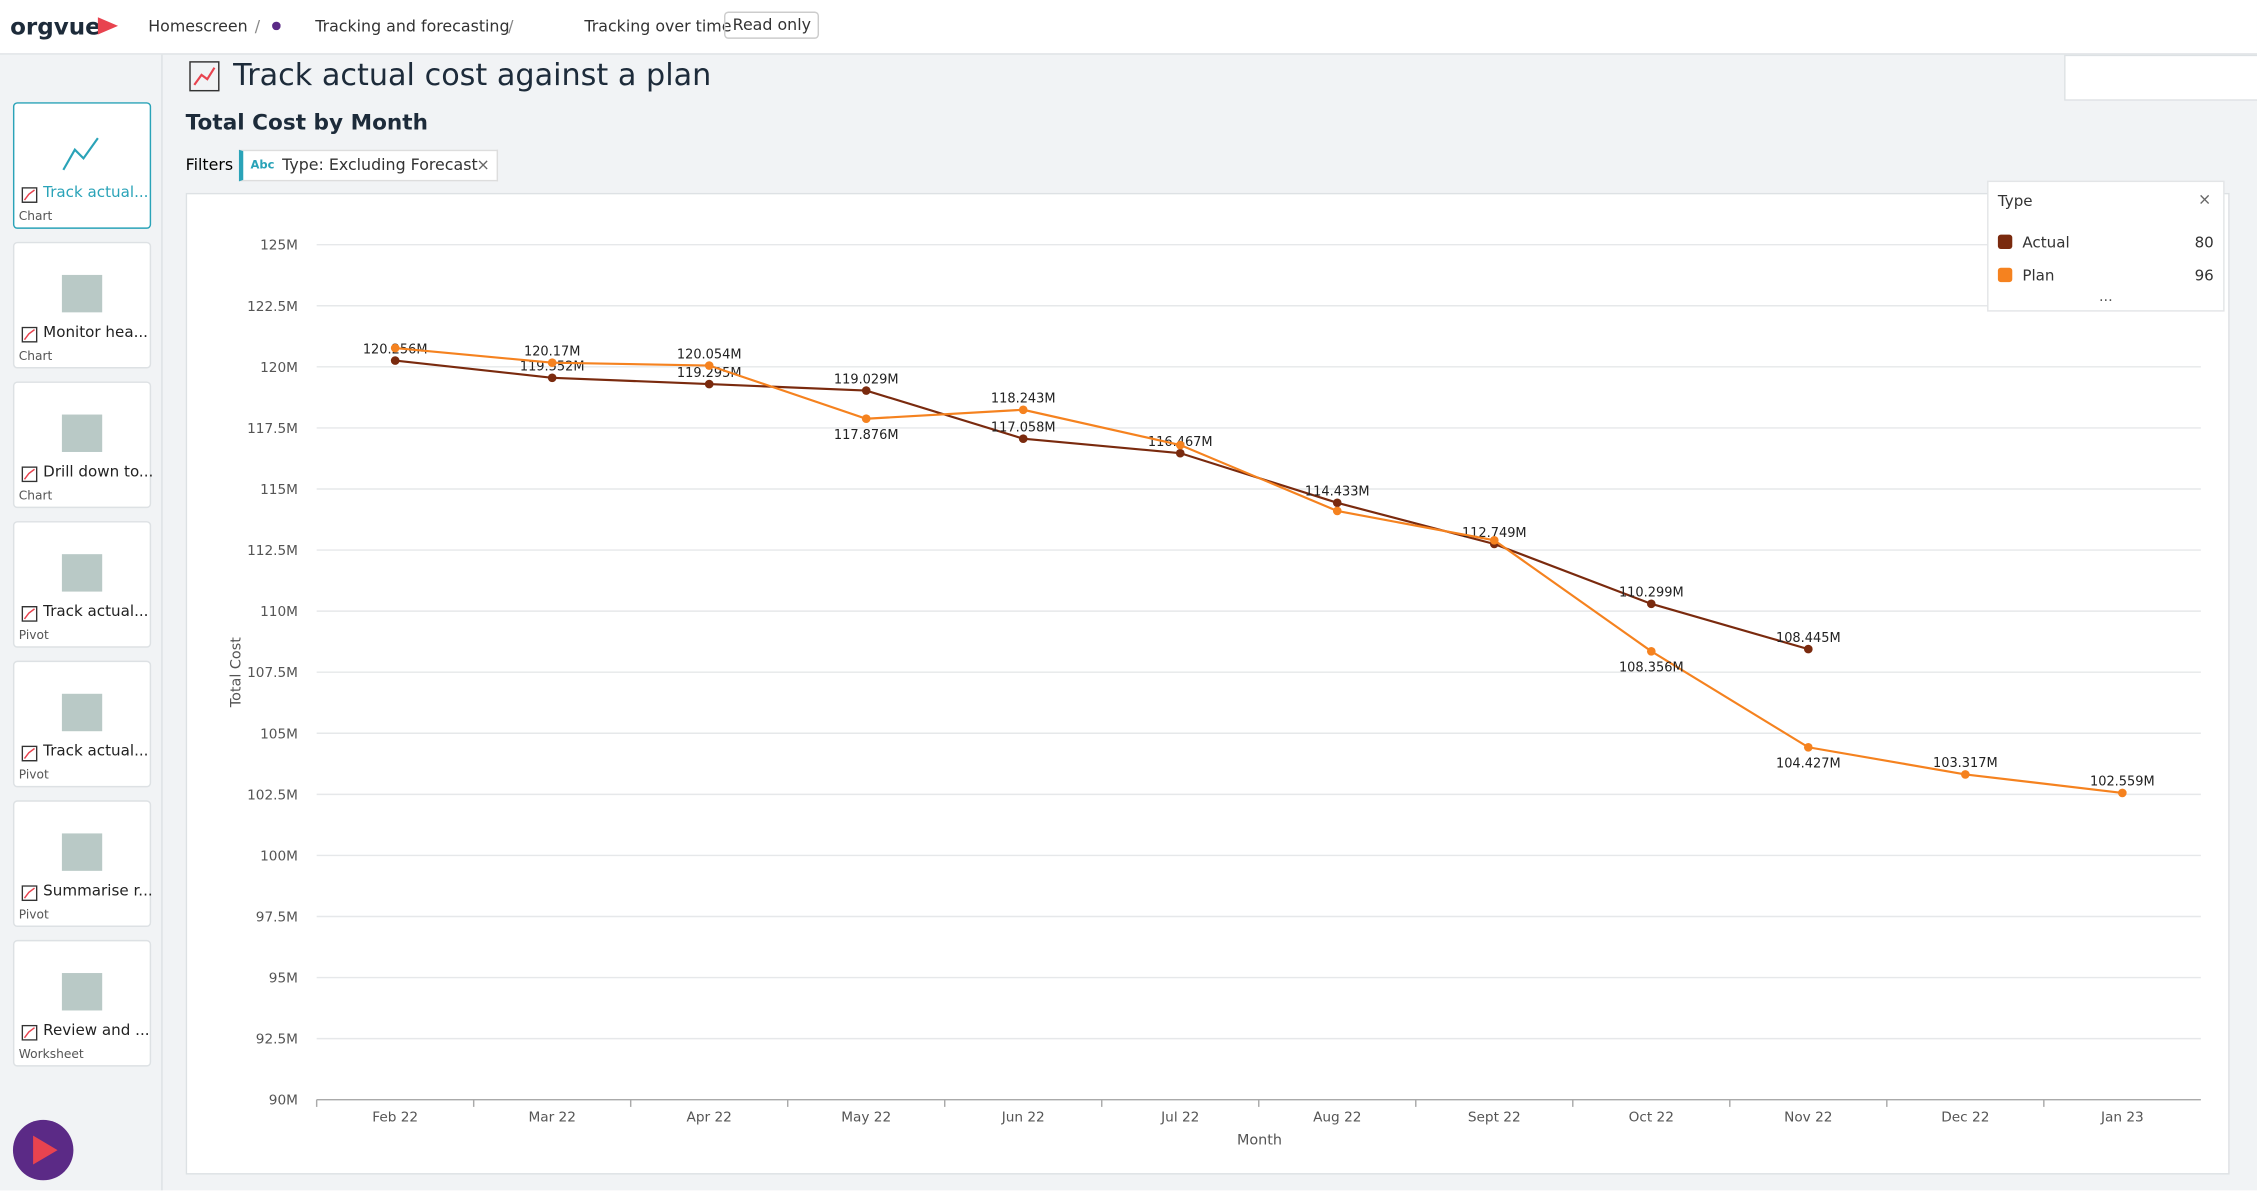 This screenshot has height=1191, width=2257. What do you see at coordinates (272, 429) in the screenshot?
I see `y-tick-label: 117.5M` at bounding box center [272, 429].